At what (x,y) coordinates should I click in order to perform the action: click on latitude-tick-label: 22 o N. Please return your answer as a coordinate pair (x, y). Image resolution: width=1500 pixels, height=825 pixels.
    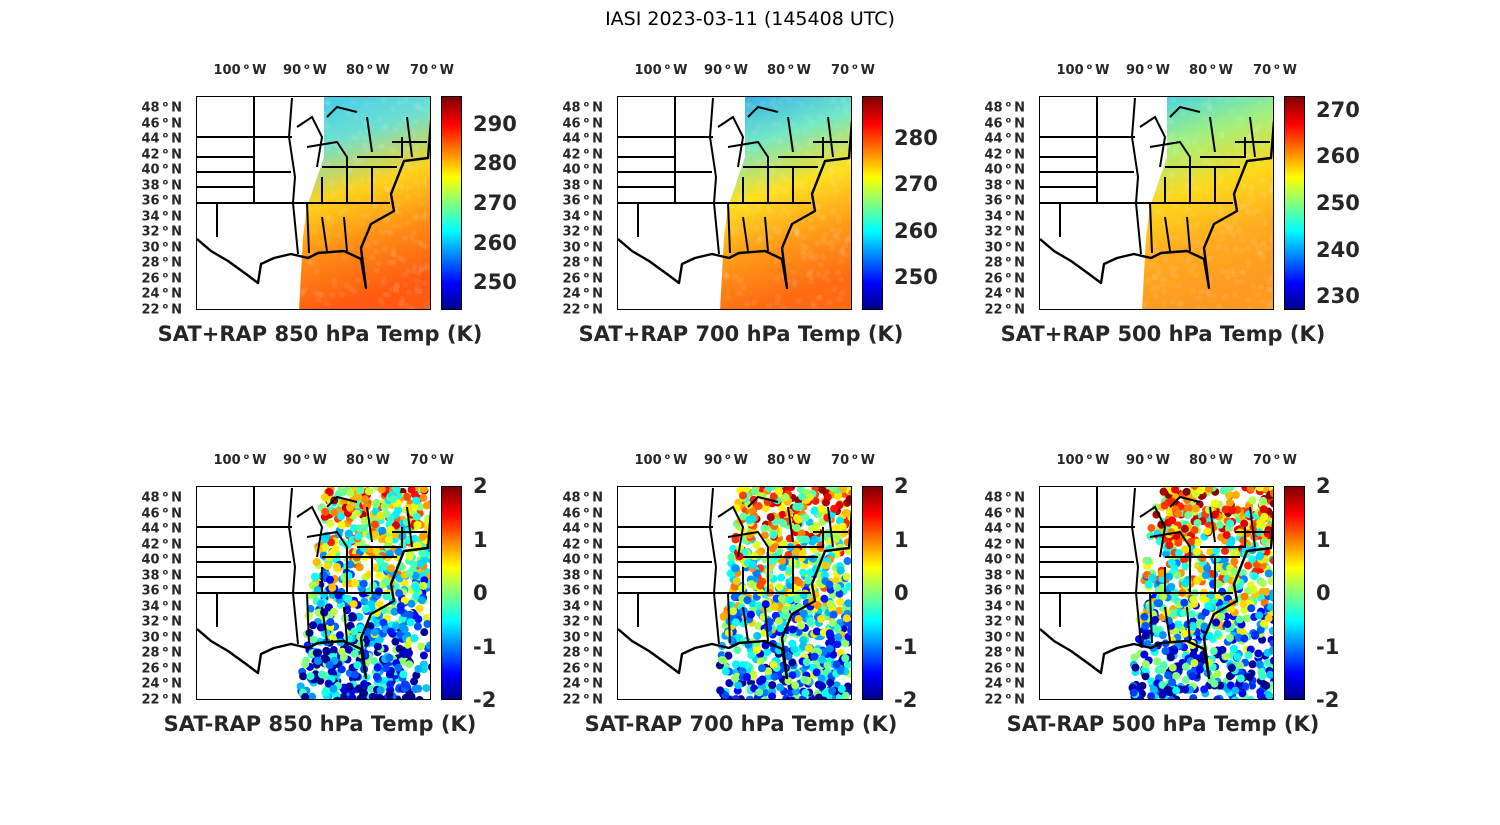
    Looking at the image, I should click on (1004, 699).